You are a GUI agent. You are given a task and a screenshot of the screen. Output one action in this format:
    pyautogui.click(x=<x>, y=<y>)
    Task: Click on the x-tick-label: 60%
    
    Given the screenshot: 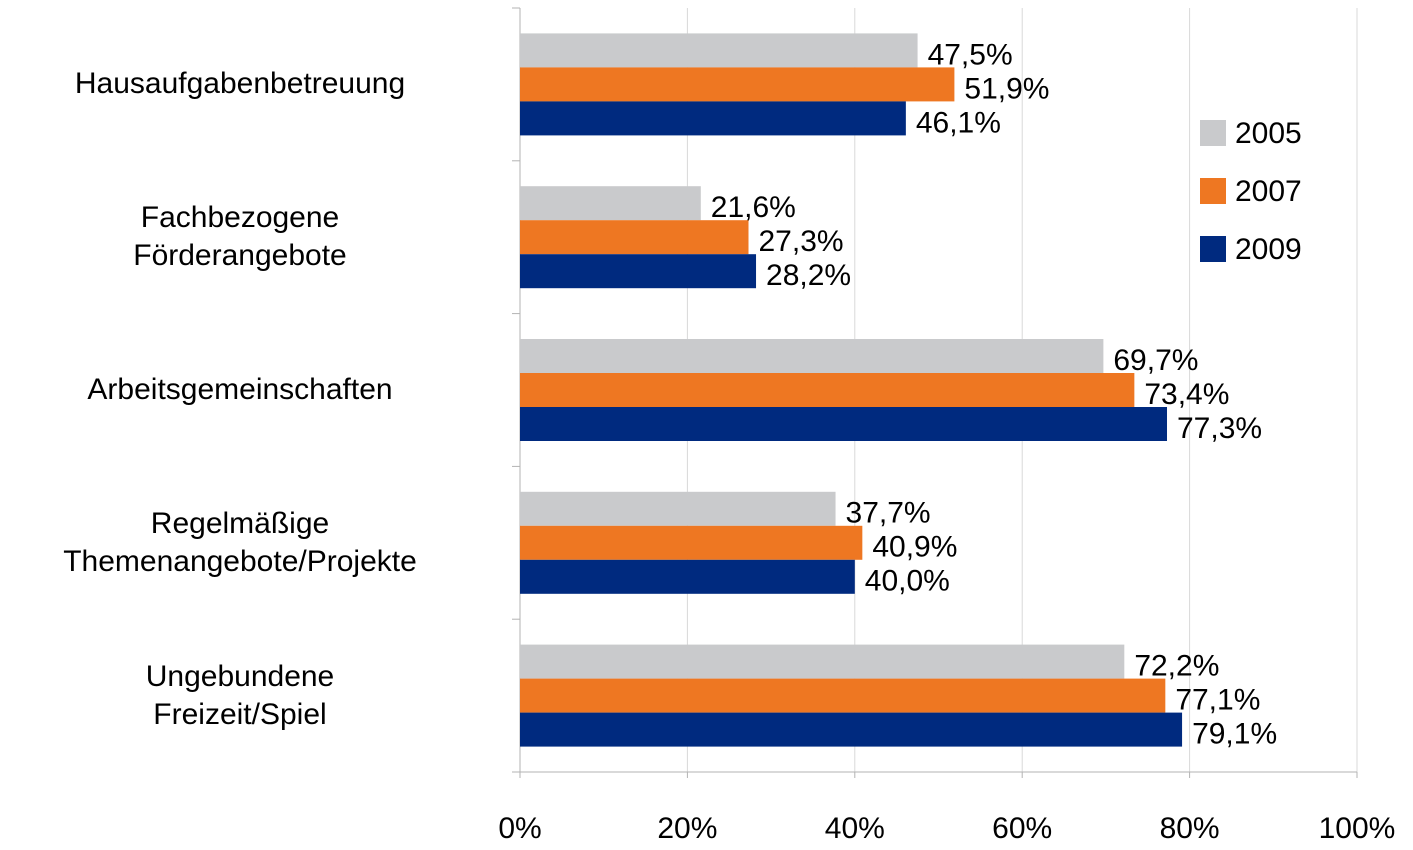 What is the action you would take?
    pyautogui.click(x=1022, y=828)
    